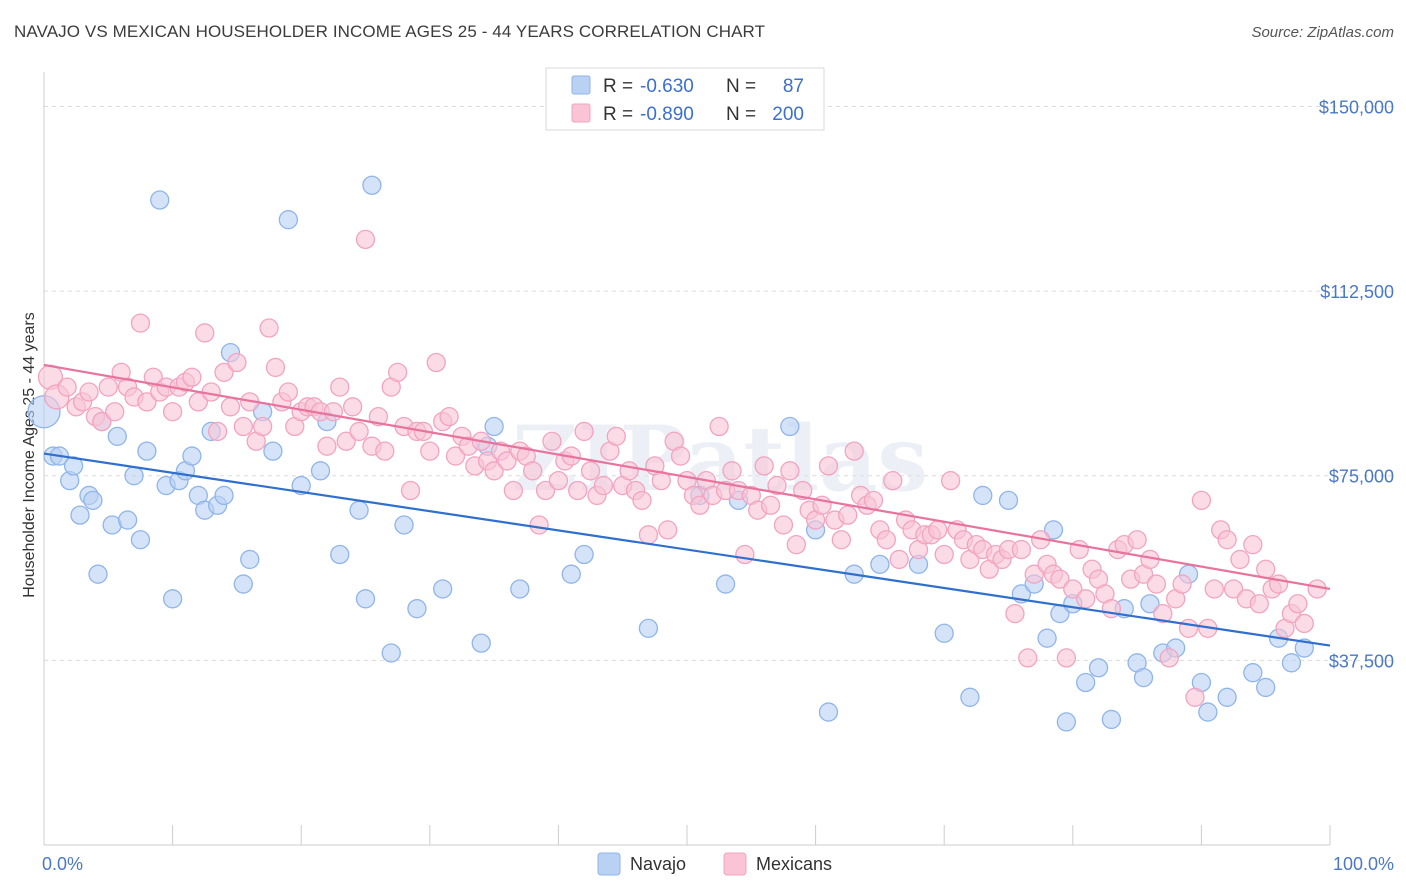  Describe the element at coordinates (1361, 661) in the screenshot. I see `y-tick-label-0: $37,500` at that location.